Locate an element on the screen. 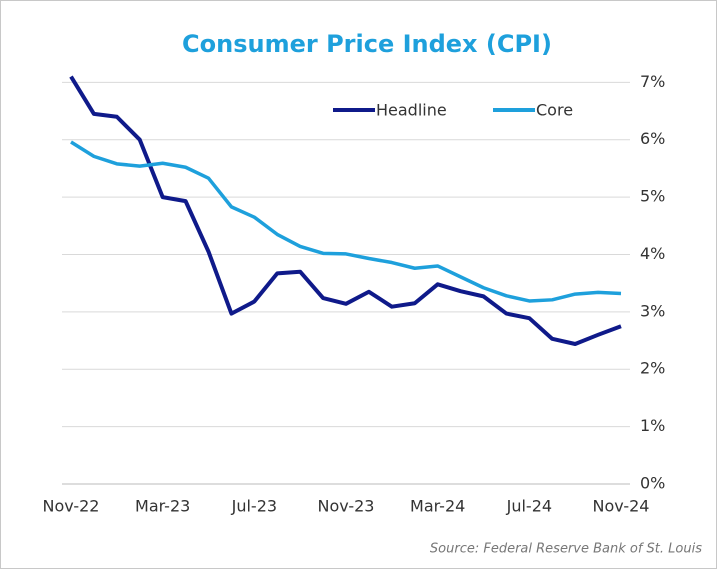 This screenshot has height=569, width=717. legend-label: Core is located at coordinates (554, 110).